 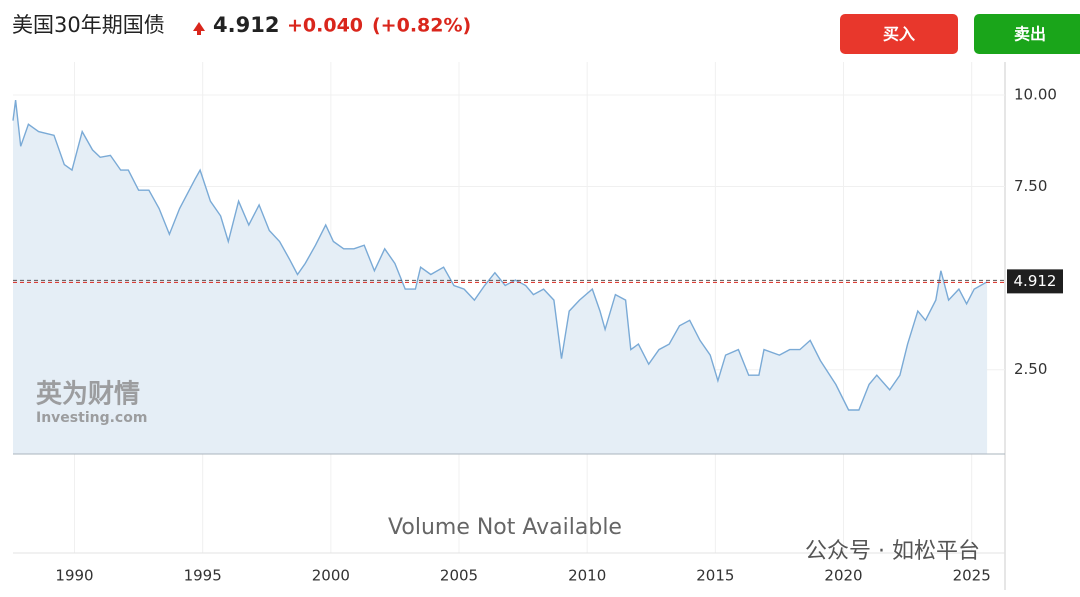 What do you see at coordinates (843, 576) in the screenshot?
I see `x-tick-label: 2020` at bounding box center [843, 576].